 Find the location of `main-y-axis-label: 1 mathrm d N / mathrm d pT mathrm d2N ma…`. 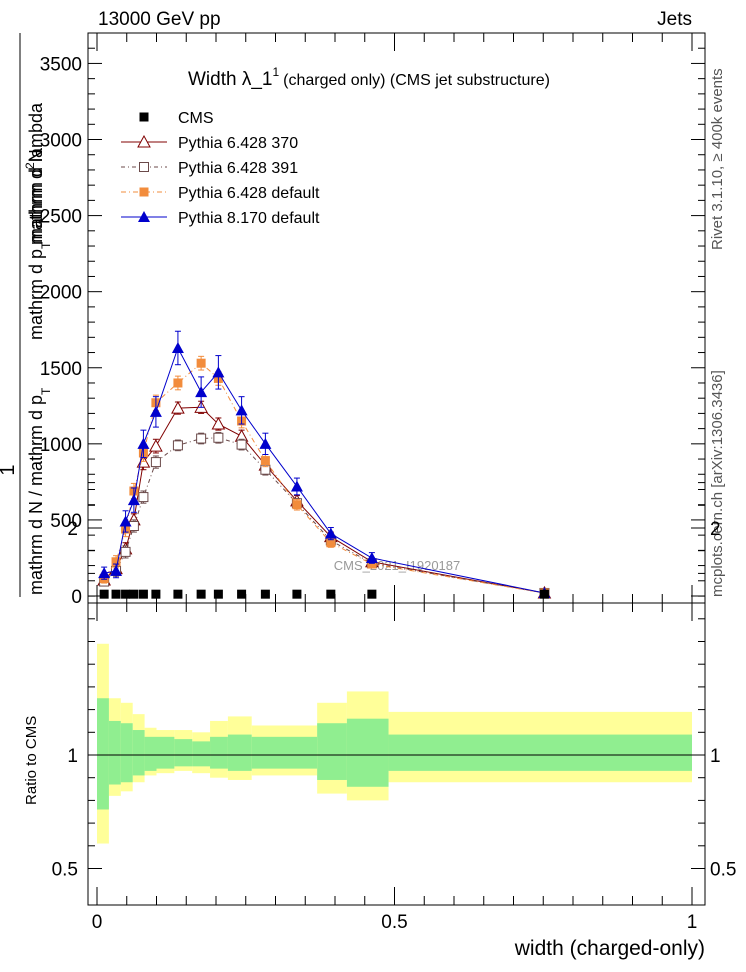

main-y-axis-label: 1 mathrm d N / mathrm d pT mathrm d2N ma… is located at coordinates (26, 315).